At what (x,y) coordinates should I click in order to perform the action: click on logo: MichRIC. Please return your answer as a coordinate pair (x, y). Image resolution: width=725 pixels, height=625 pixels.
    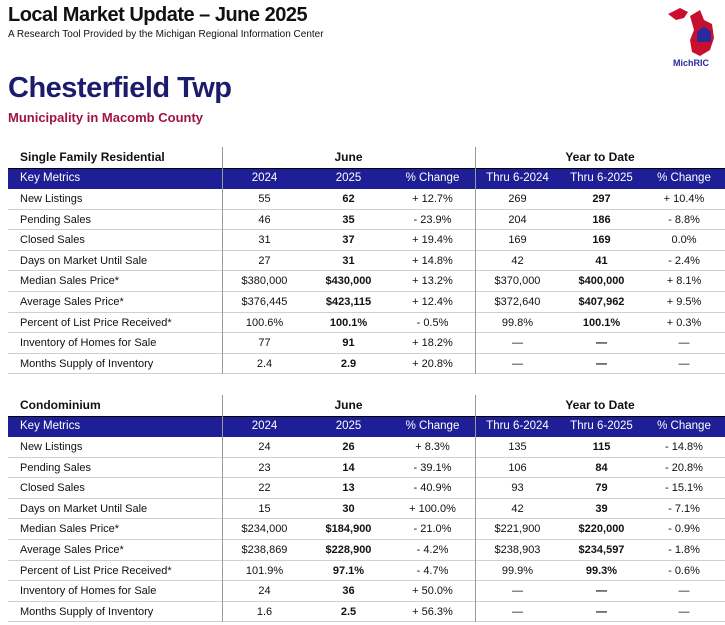
    Looking at the image, I should click on (691, 38).